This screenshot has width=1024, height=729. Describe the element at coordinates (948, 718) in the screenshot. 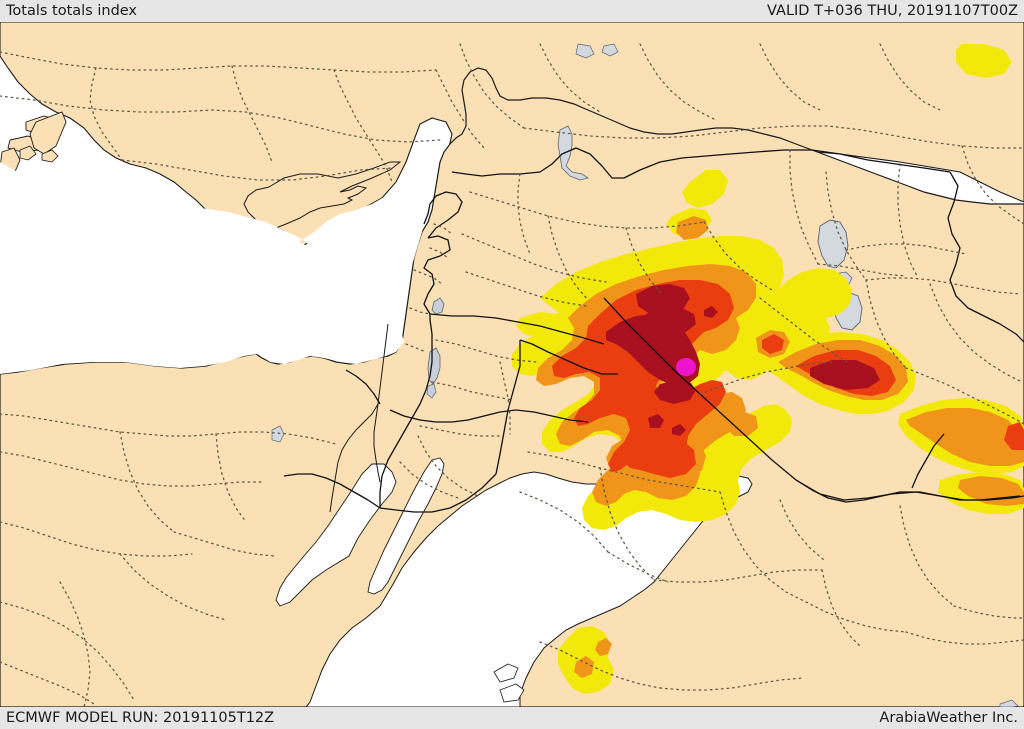

I see `provider-label: ArabiaWeather Inc.` at that location.